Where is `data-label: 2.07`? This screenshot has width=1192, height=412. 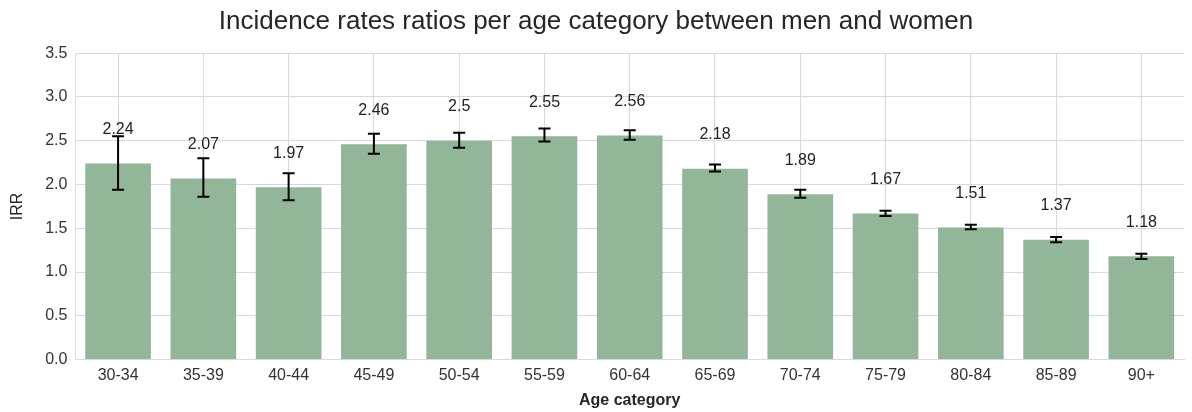
data-label: 2.07 is located at coordinates (203, 143).